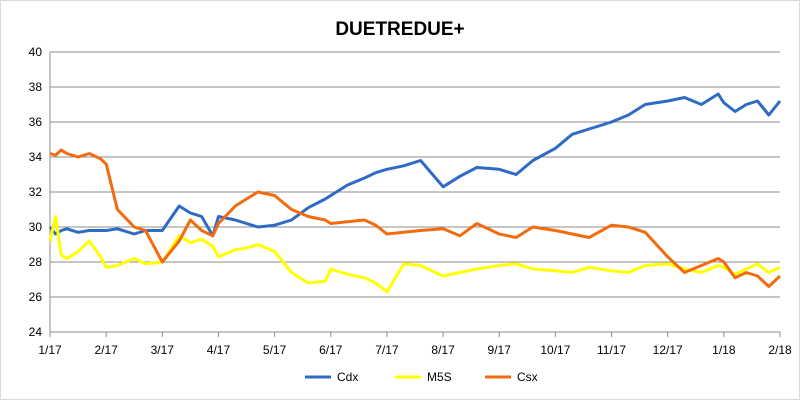 This screenshot has height=400, width=800. What do you see at coordinates (106, 350) in the screenshot?
I see `x-tick-label: 2/17` at bounding box center [106, 350].